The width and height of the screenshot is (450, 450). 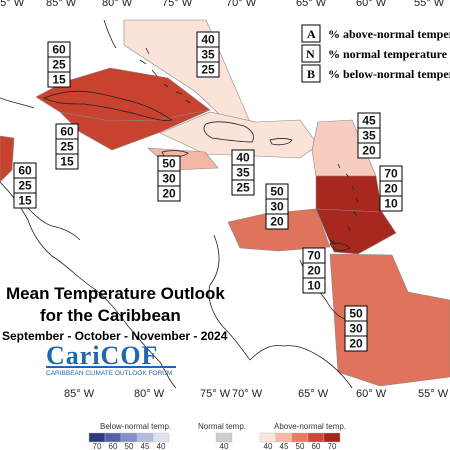 What do you see at coordinates (111, 367) in the screenshot?
I see `logo-underline` at bounding box center [111, 367].